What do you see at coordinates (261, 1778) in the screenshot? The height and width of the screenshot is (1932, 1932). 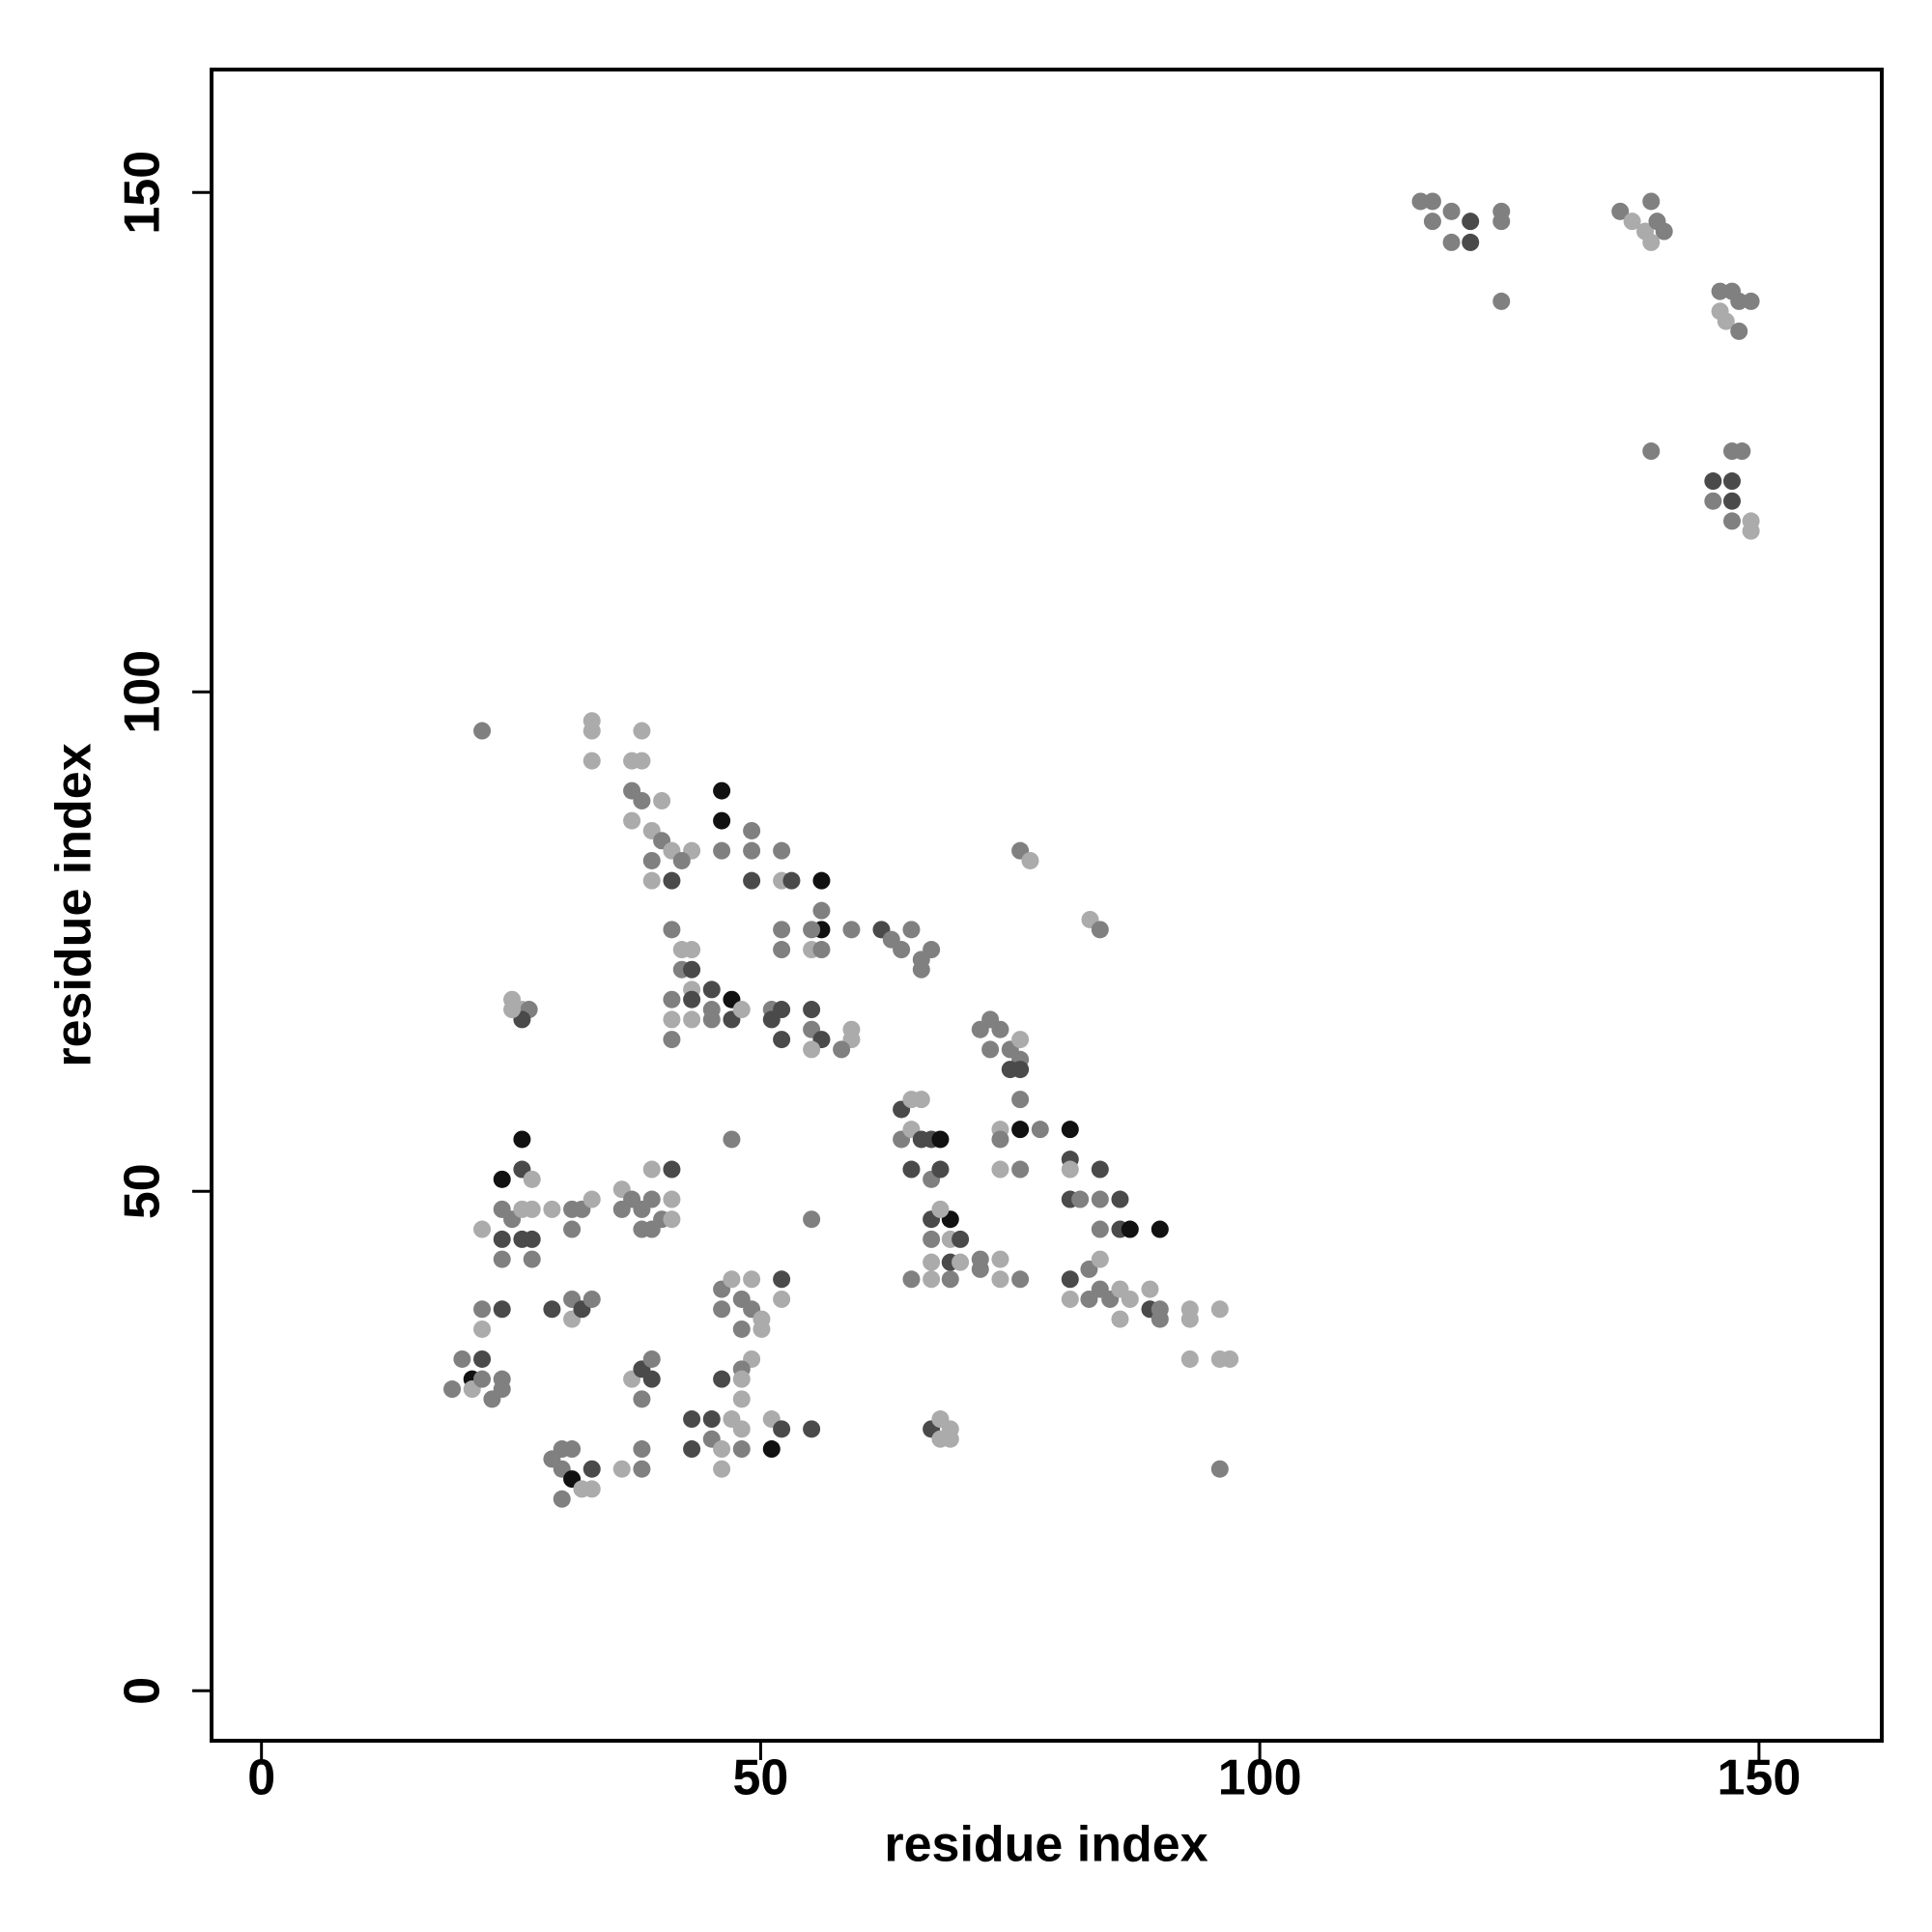 I see `x-tick-label: 0` at bounding box center [261, 1778].